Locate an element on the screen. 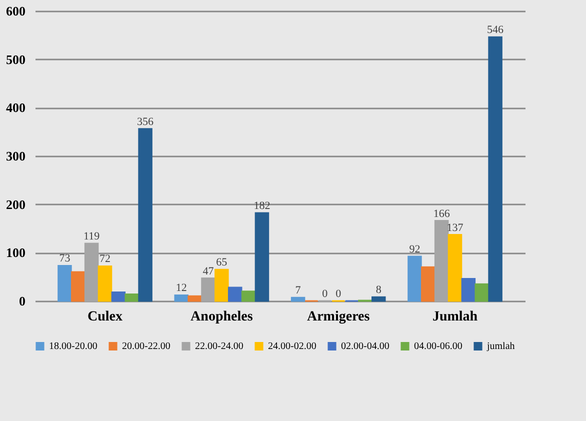  y-tick-label: 200 is located at coordinates (16, 204).